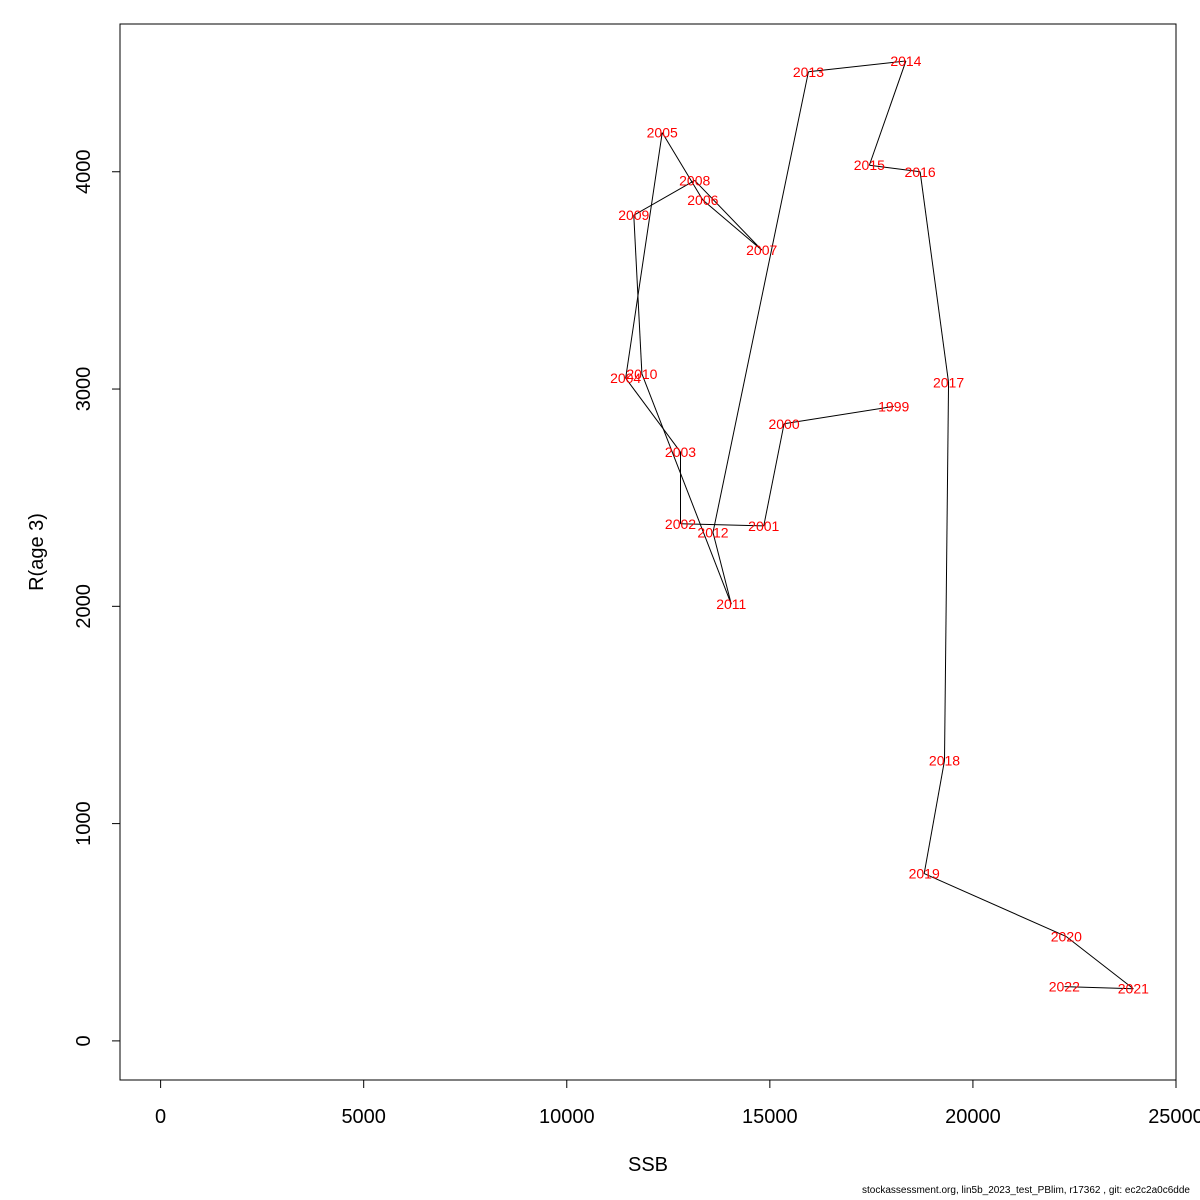  What do you see at coordinates (712, 532) in the screenshot?
I see `point-label-2012: 2012` at bounding box center [712, 532].